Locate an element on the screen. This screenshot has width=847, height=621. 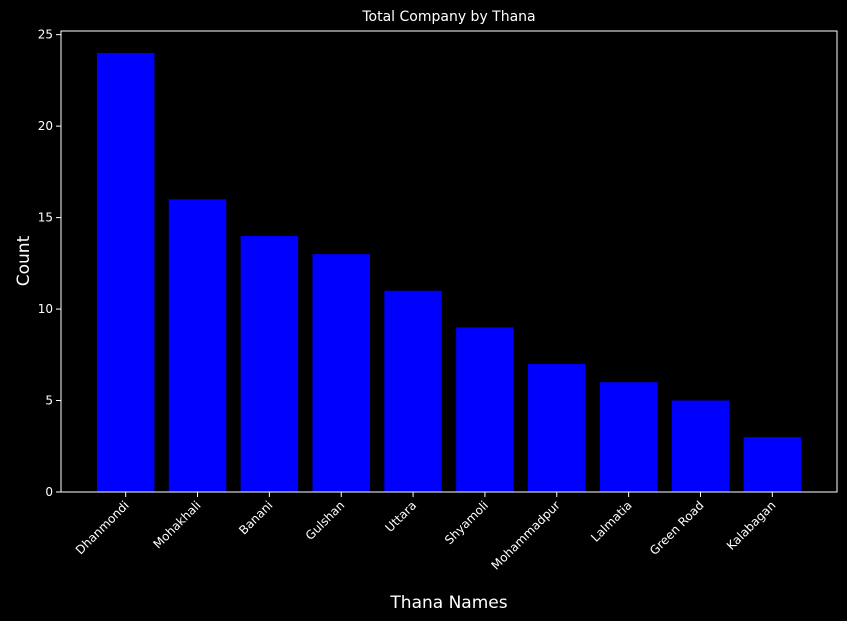
chart-title: Total Company by Thana is located at coordinates (448, 17).